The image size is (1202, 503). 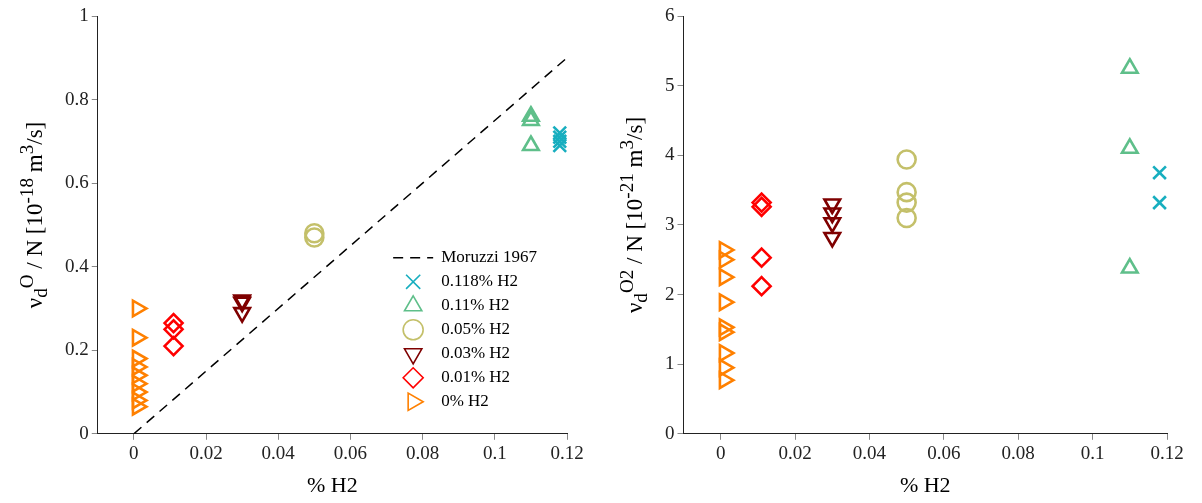 I want to click on y-tick-label: 0.8, so click(x=77, y=98).